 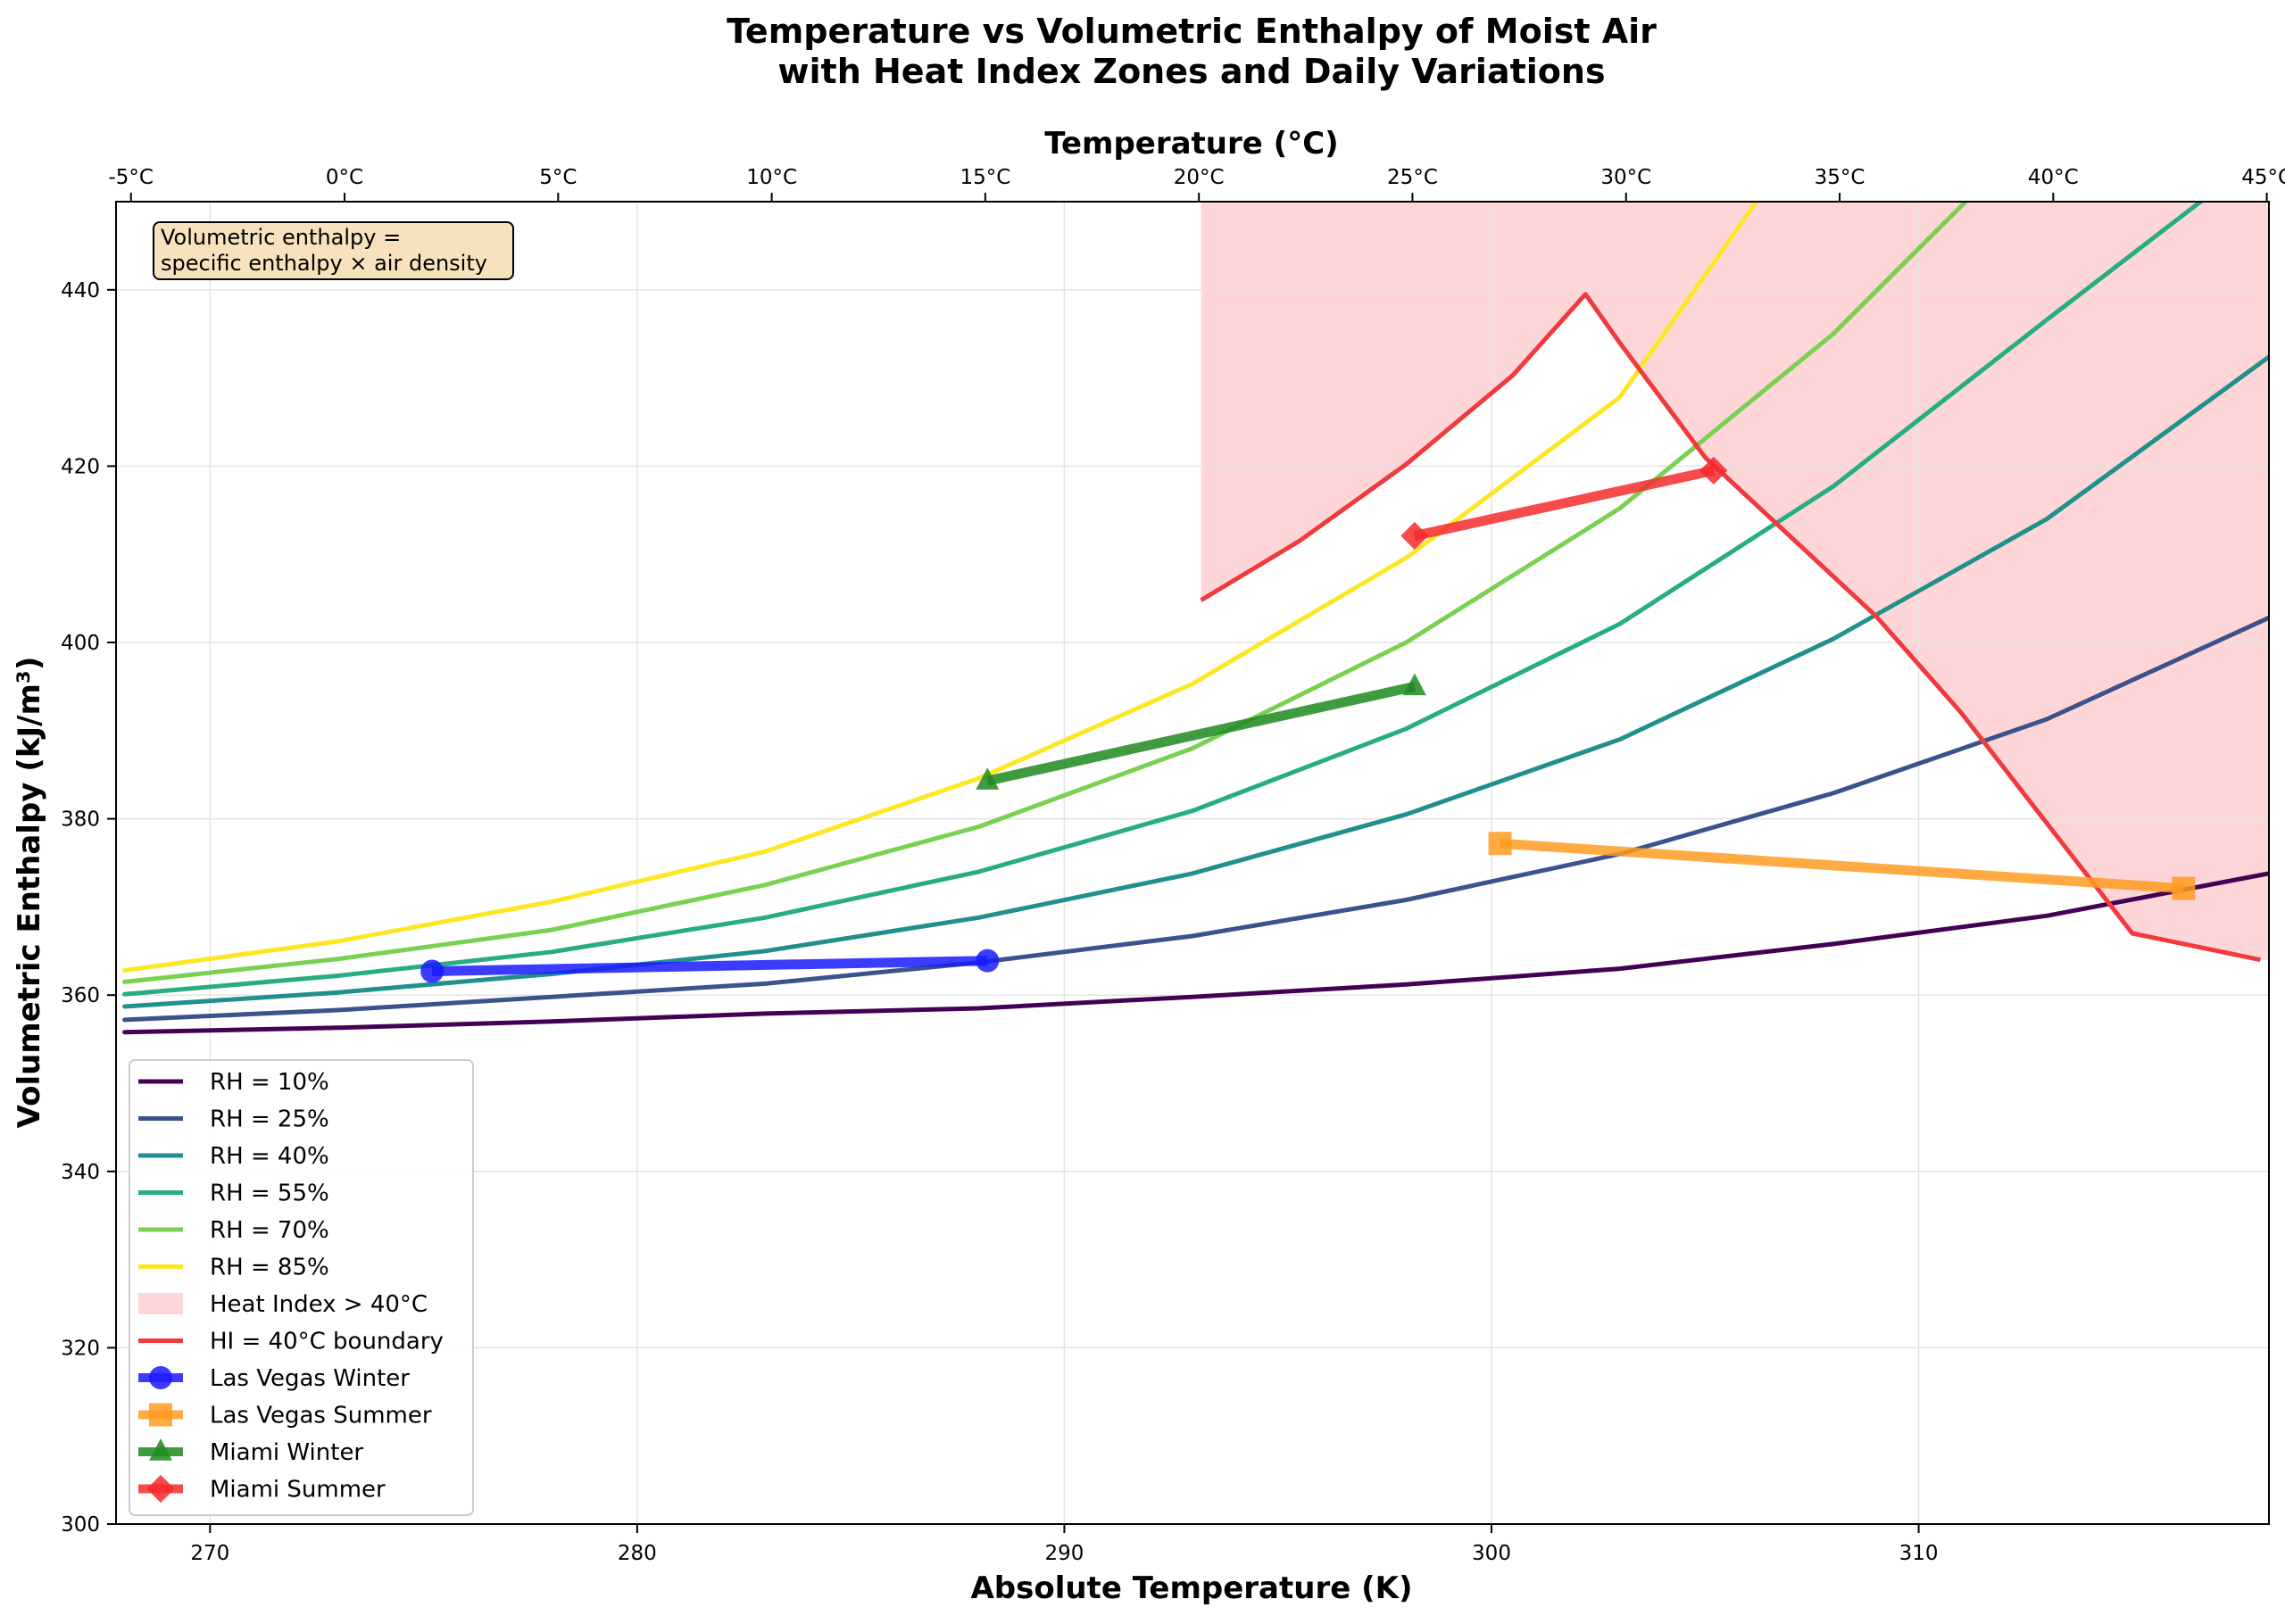 I want to click on top-tick-label: 15°C, so click(x=985, y=177).